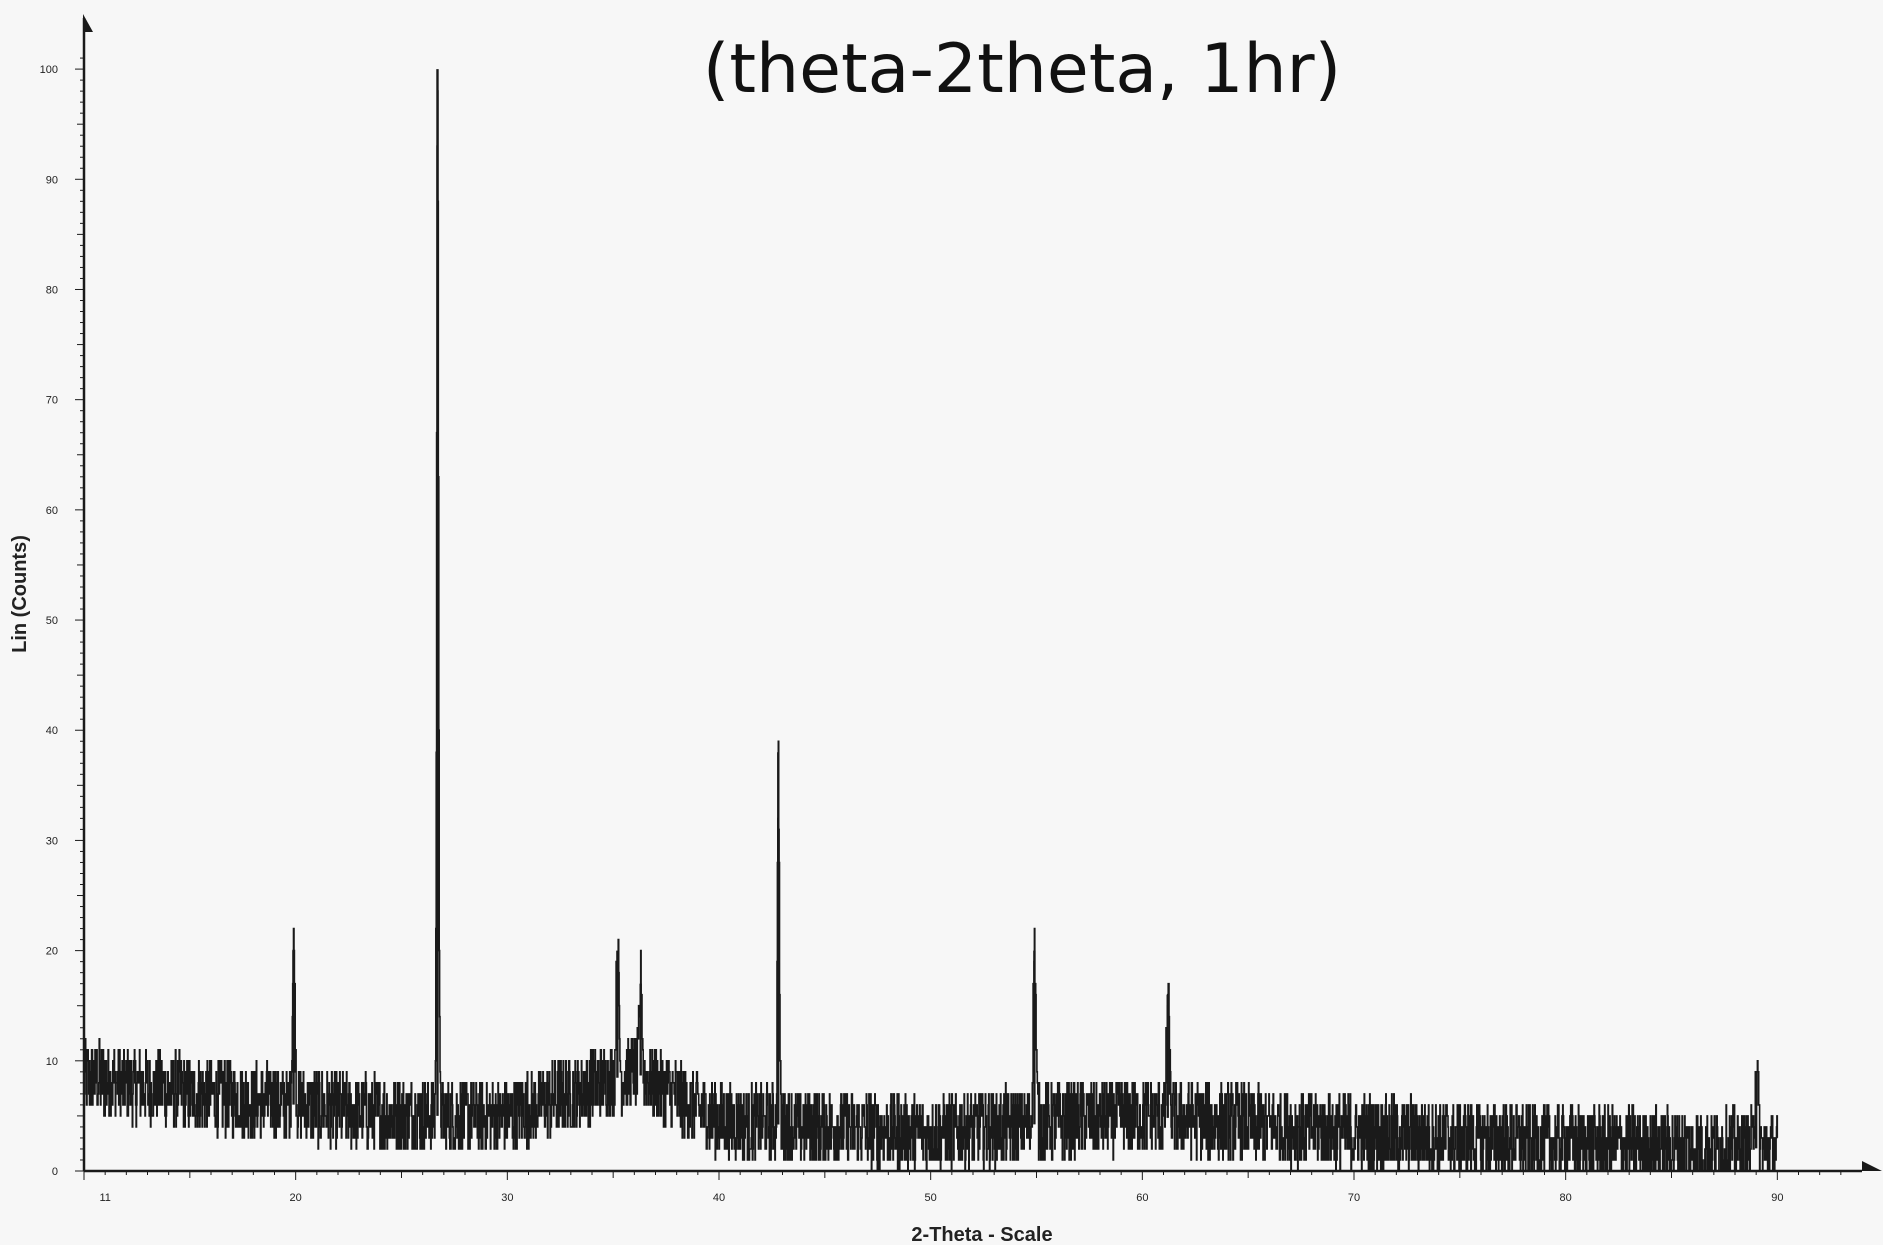 The height and width of the screenshot is (1245, 1883). What do you see at coordinates (507, 1198) in the screenshot?
I see `x-tick-label: 30` at bounding box center [507, 1198].